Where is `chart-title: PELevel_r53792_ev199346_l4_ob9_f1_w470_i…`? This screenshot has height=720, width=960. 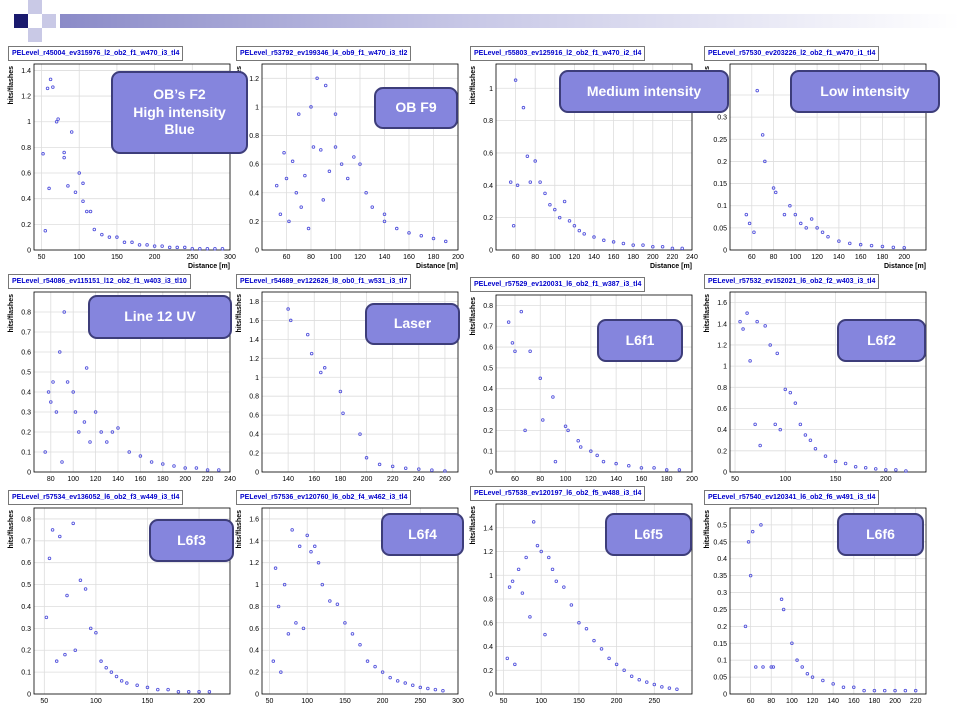
chart-title: PELevel_r53792_ev199346_l4_ob9_f1_w470_i… is located at coordinates (324, 53).